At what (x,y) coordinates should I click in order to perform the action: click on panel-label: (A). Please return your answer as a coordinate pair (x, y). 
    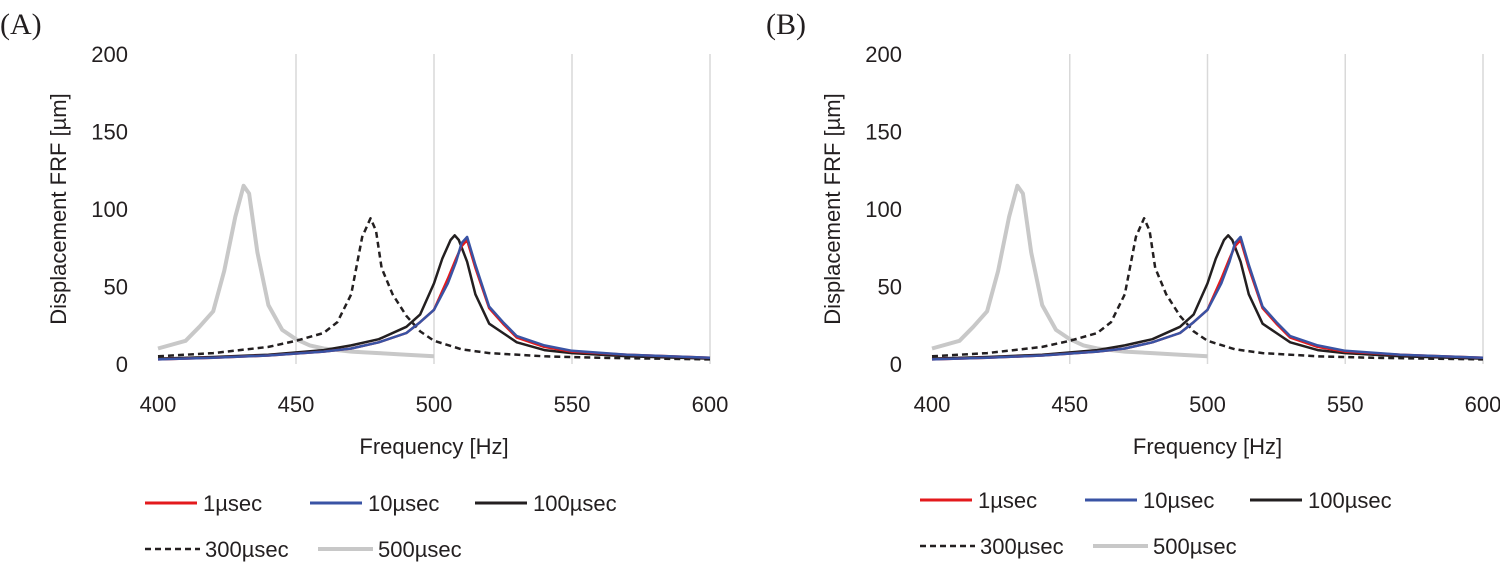
    Looking at the image, I should click on (21, 24).